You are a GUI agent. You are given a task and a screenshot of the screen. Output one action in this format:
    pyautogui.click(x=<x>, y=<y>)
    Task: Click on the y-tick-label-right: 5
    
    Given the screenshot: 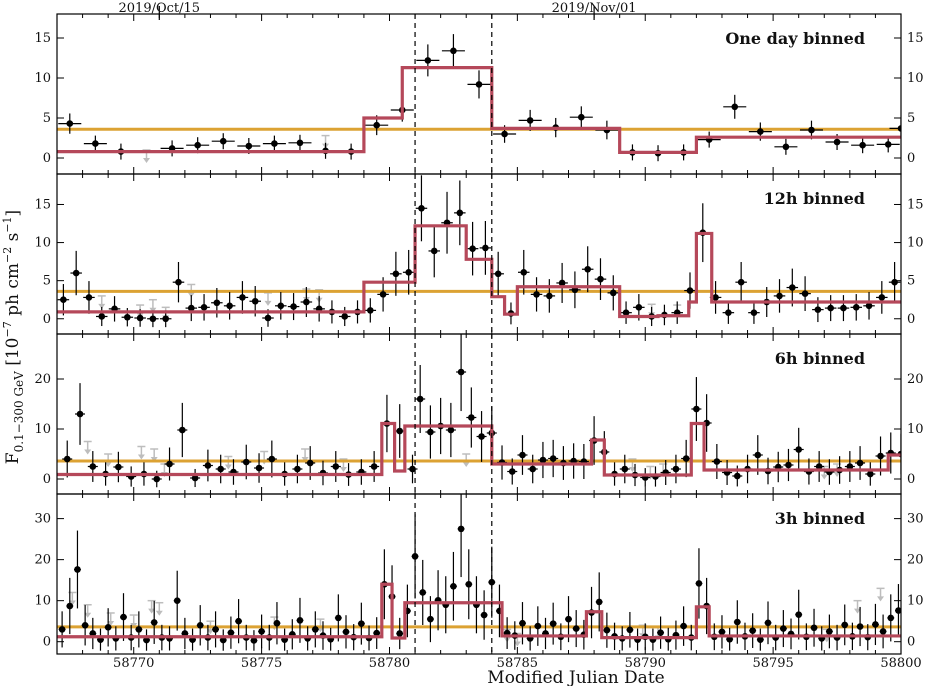 What is the action you would take?
    pyautogui.click(x=911, y=281)
    